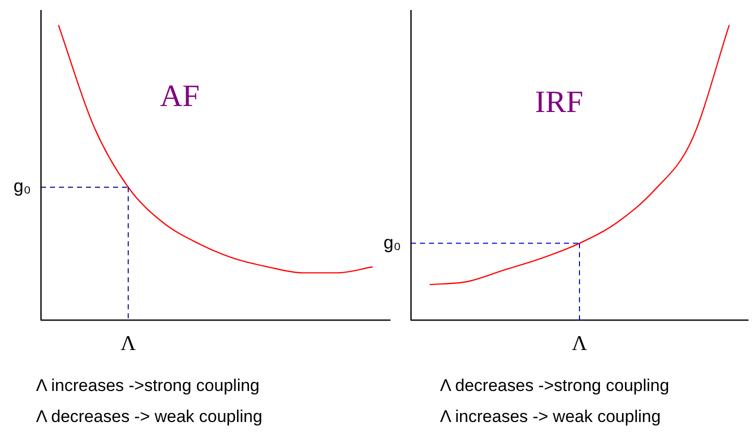 This screenshot has height=435, width=756. Describe the element at coordinates (559, 102) in the screenshot. I see `annotation: IRF` at that location.